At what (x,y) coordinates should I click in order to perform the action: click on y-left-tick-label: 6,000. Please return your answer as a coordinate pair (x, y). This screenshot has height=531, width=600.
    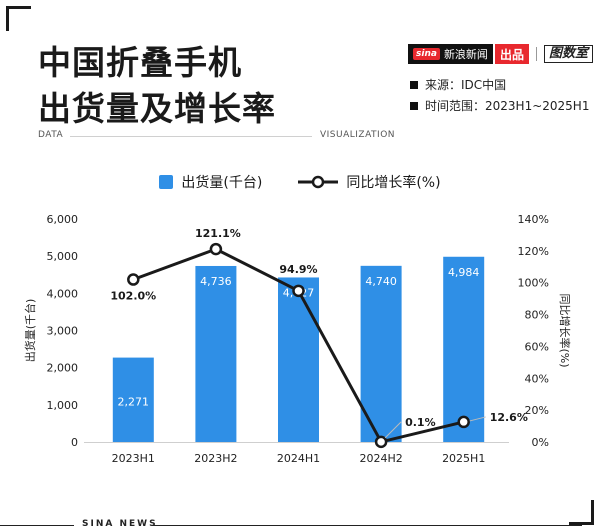
    Looking at the image, I should click on (63, 219).